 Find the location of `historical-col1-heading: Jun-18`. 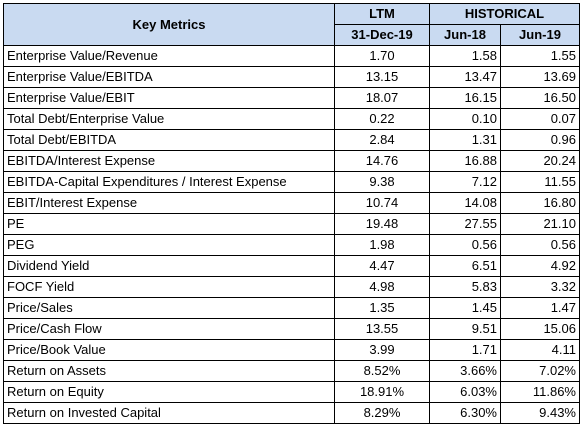

historical-col1-heading: Jun-18 is located at coordinates (465, 35).